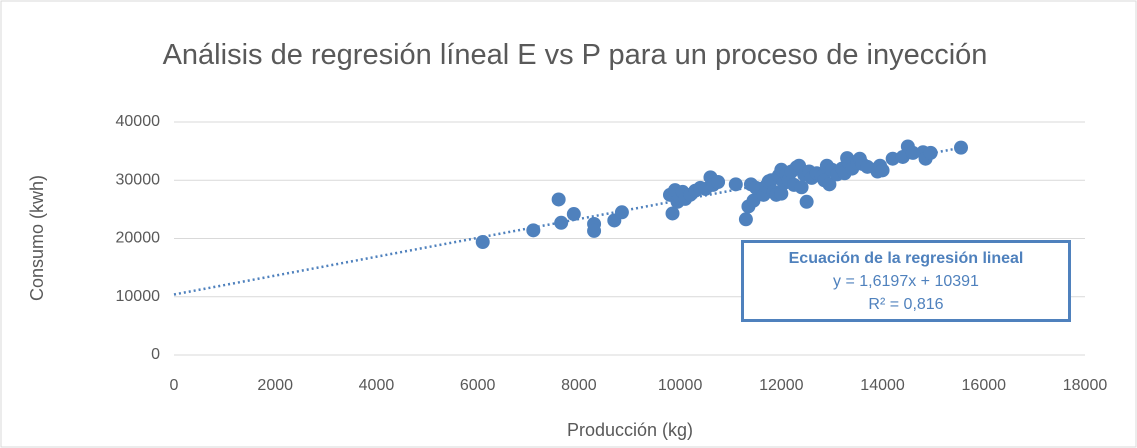  What do you see at coordinates (882, 385) in the screenshot?
I see `x-tick-label: 14000` at bounding box center [882, 385].